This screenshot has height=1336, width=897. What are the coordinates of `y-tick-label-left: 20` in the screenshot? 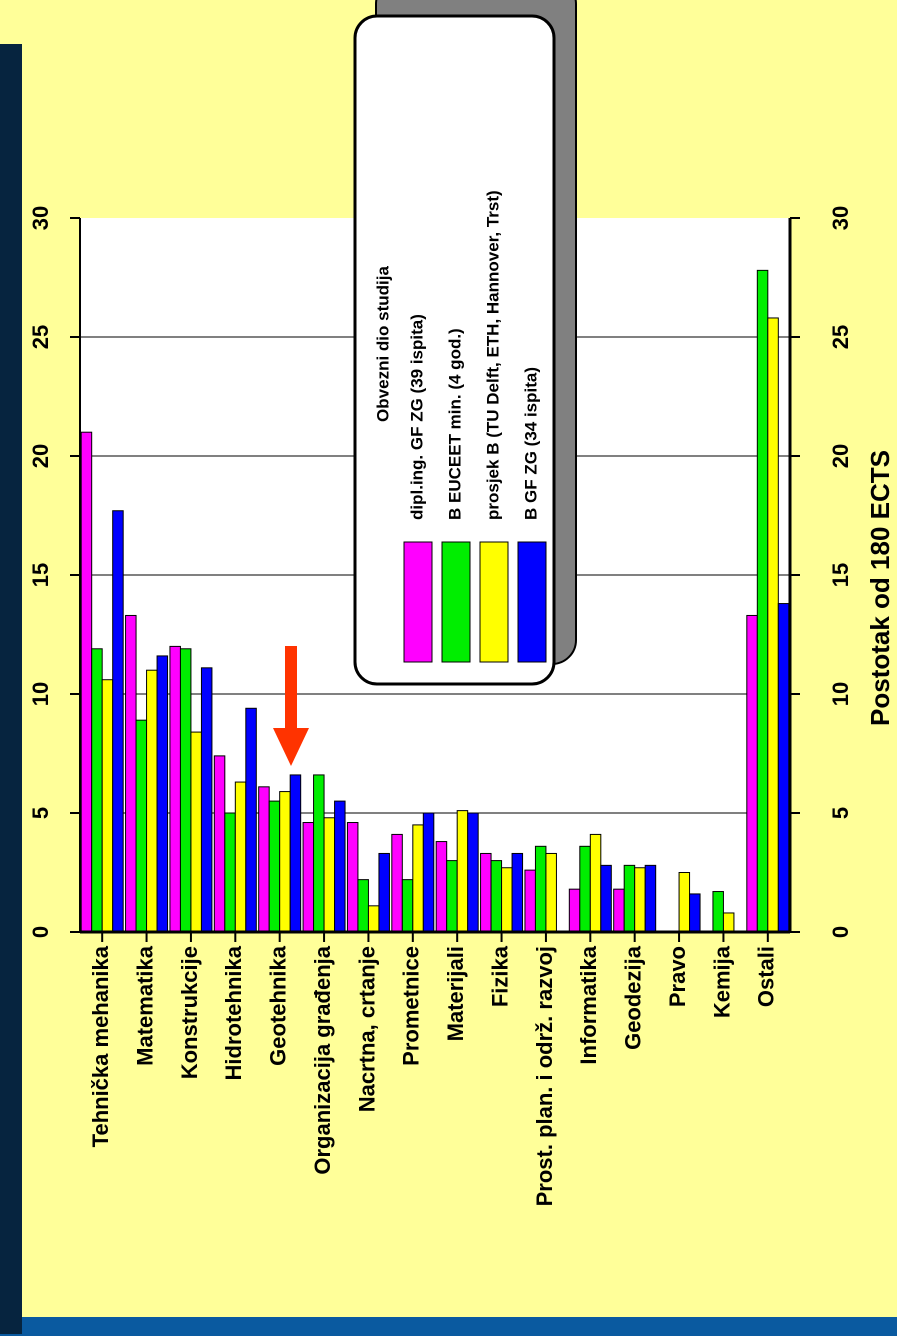 It's located at (40, 456).